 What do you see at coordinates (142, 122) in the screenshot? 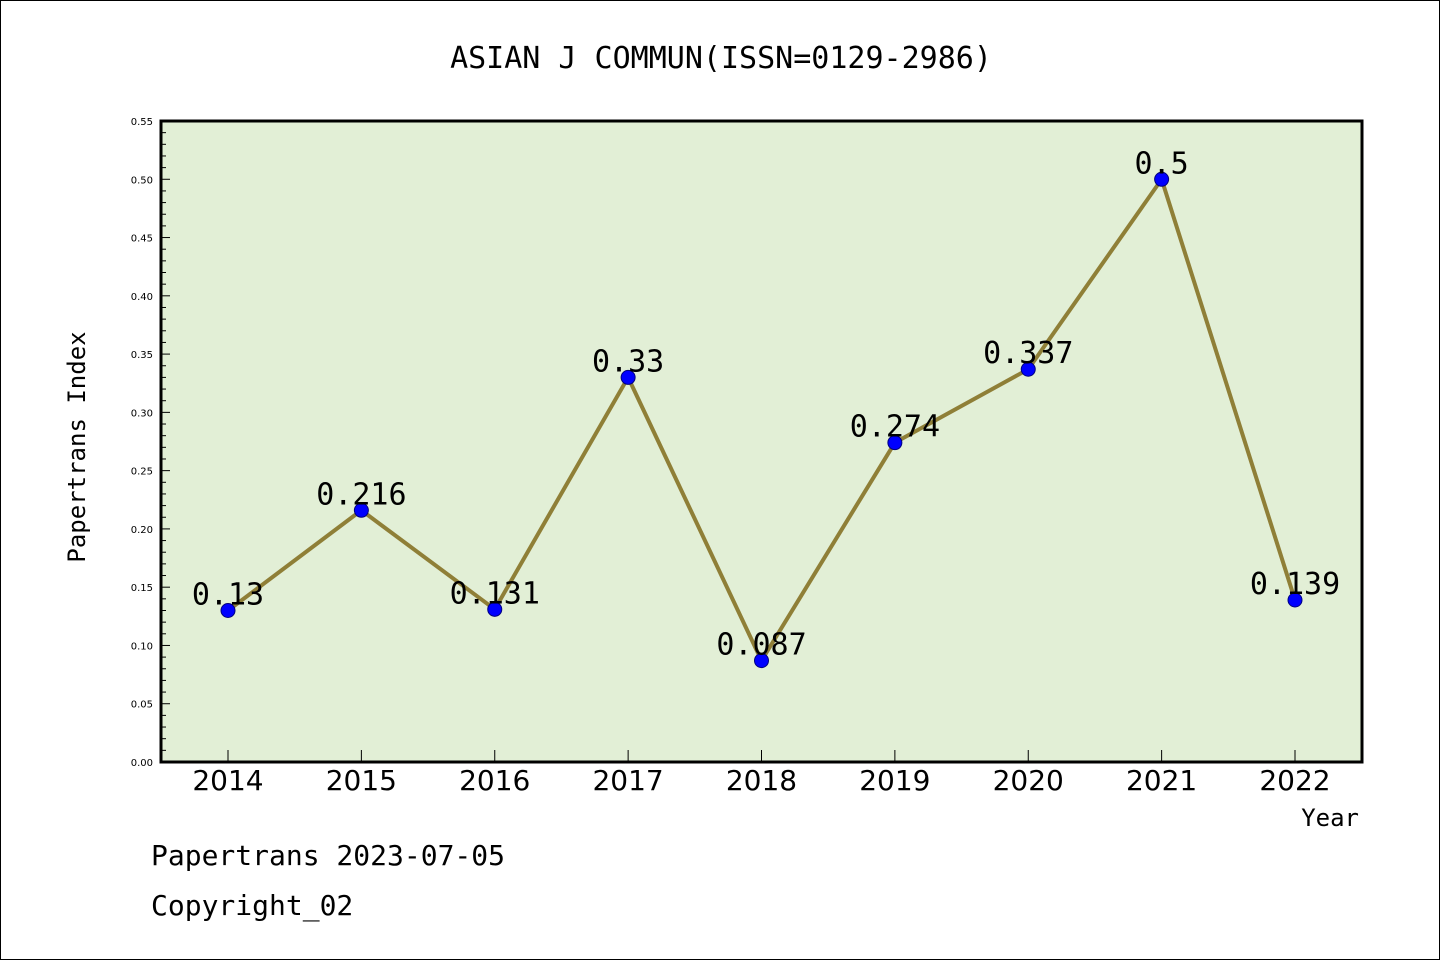
I see `y-tick-label: 0.55` at bounding box center [142, 122].